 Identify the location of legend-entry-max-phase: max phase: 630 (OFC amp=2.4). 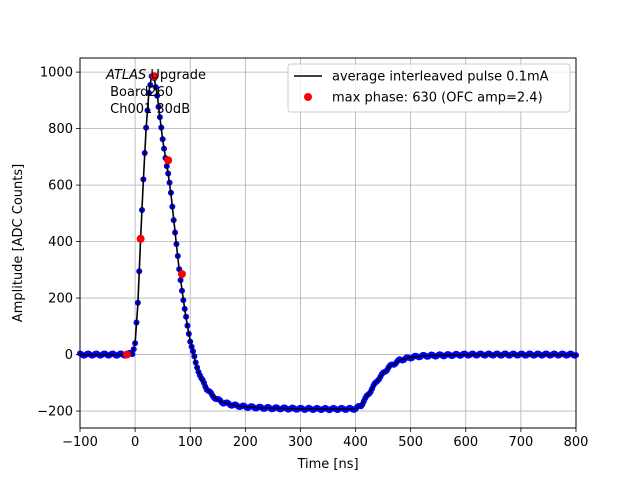
(437, 98).